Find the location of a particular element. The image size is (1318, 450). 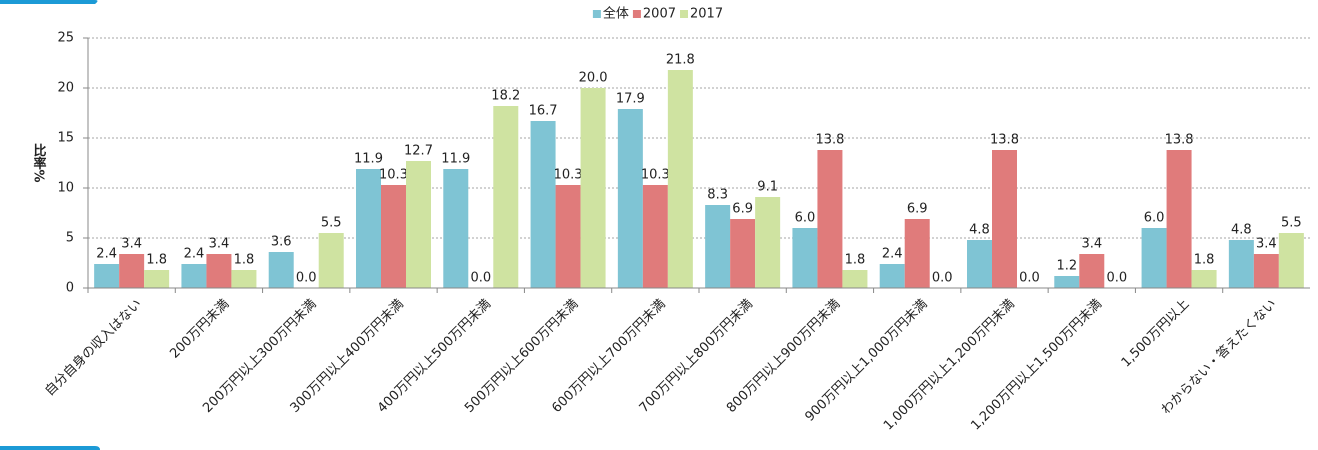

value-label: 12.7 is located at coordinates (418, 151).